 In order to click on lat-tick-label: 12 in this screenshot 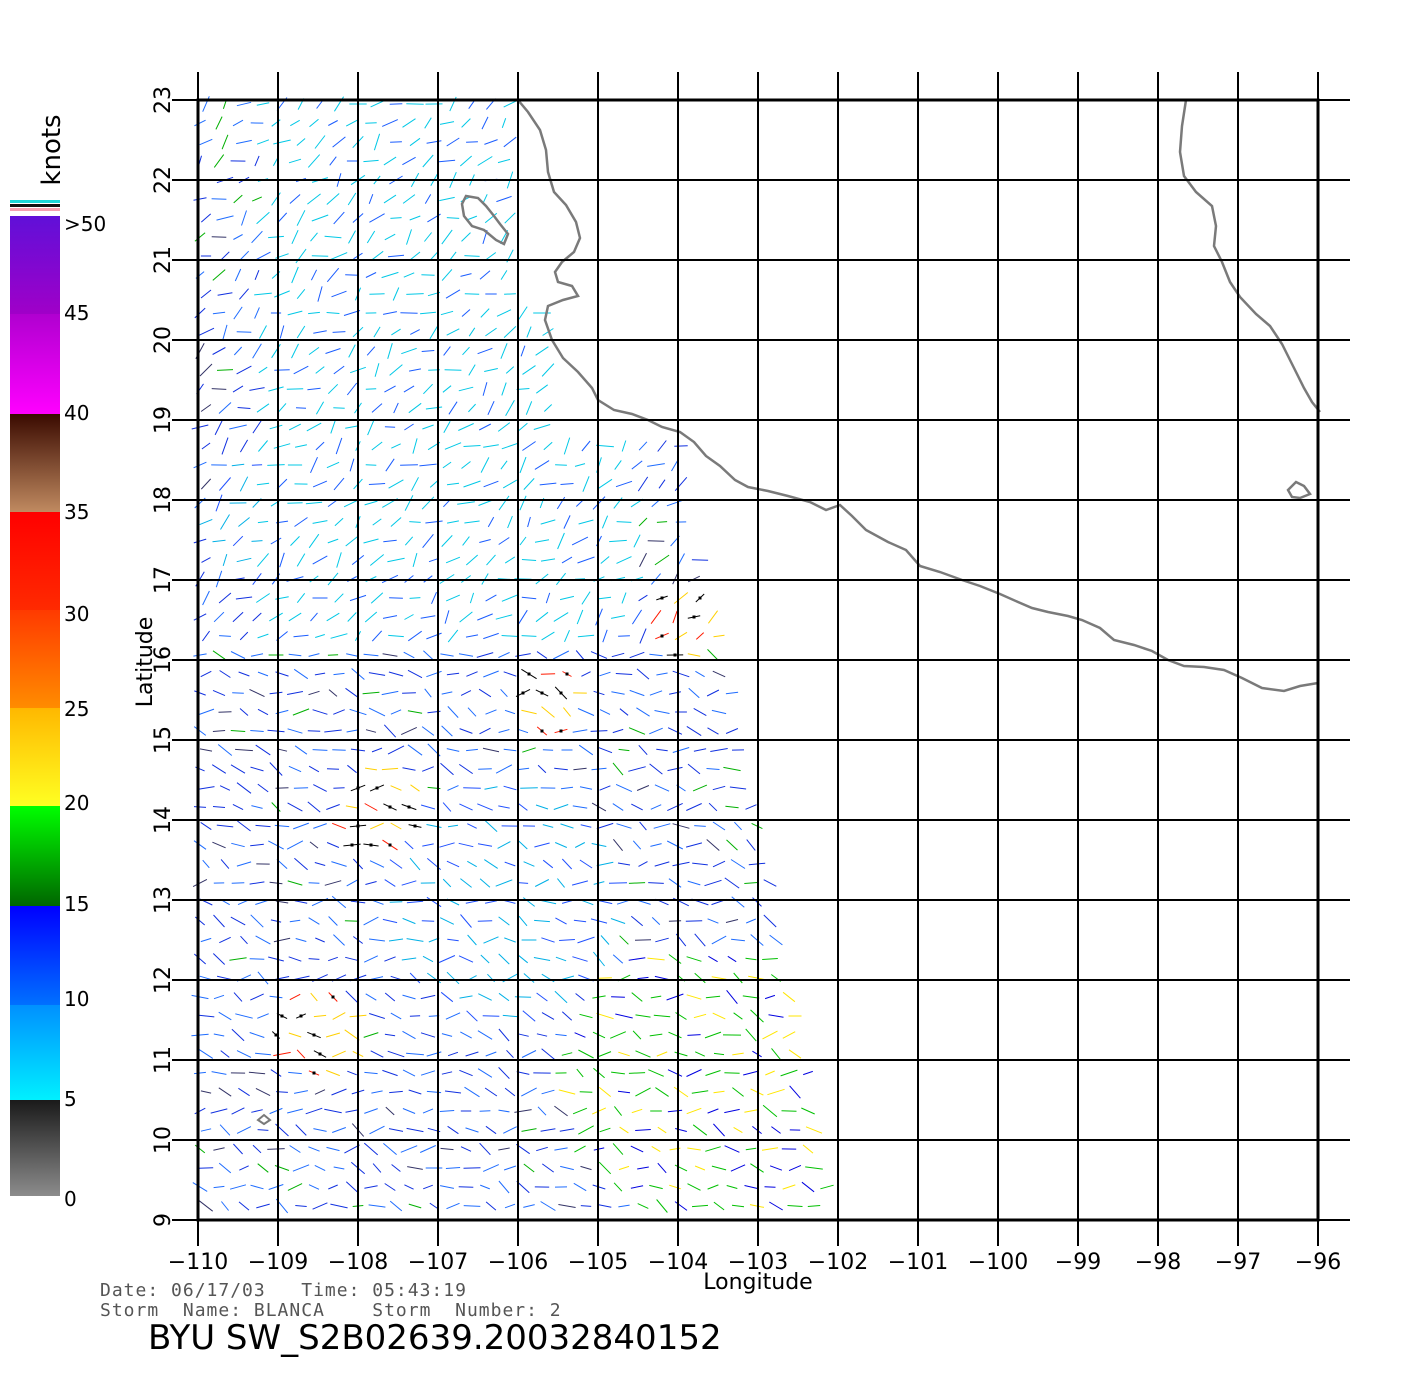, I will do `click(163, 980)`.